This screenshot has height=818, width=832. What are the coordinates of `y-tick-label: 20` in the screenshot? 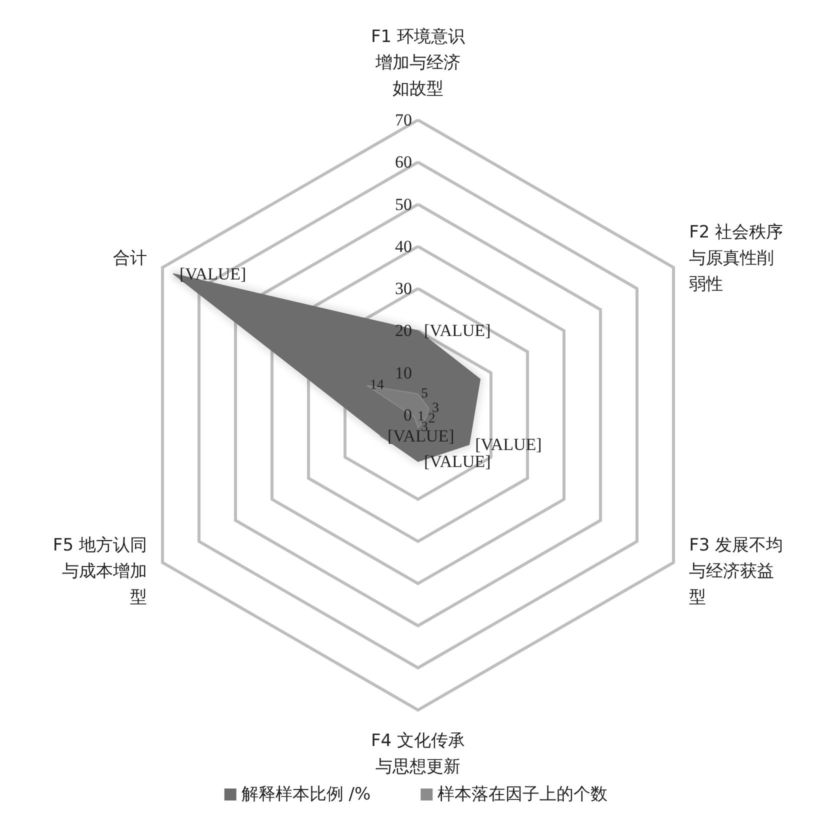 It's located at (403, 330).